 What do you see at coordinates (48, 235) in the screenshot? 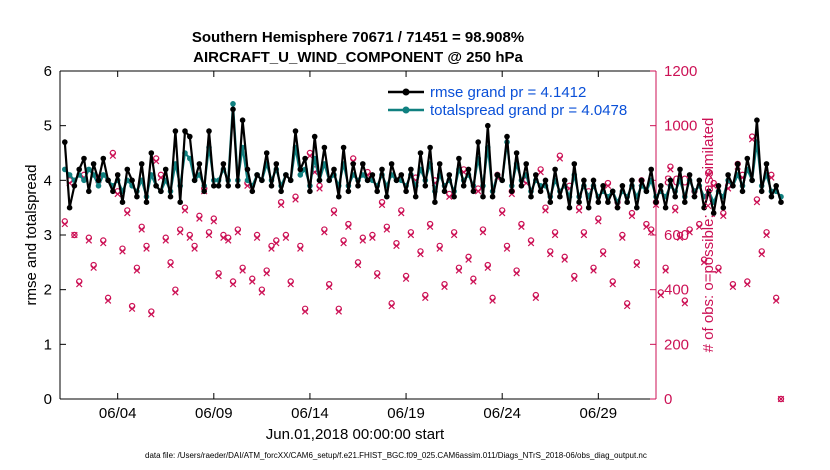
I see `y-tick-label: 3` at bounding box center [48, 235].